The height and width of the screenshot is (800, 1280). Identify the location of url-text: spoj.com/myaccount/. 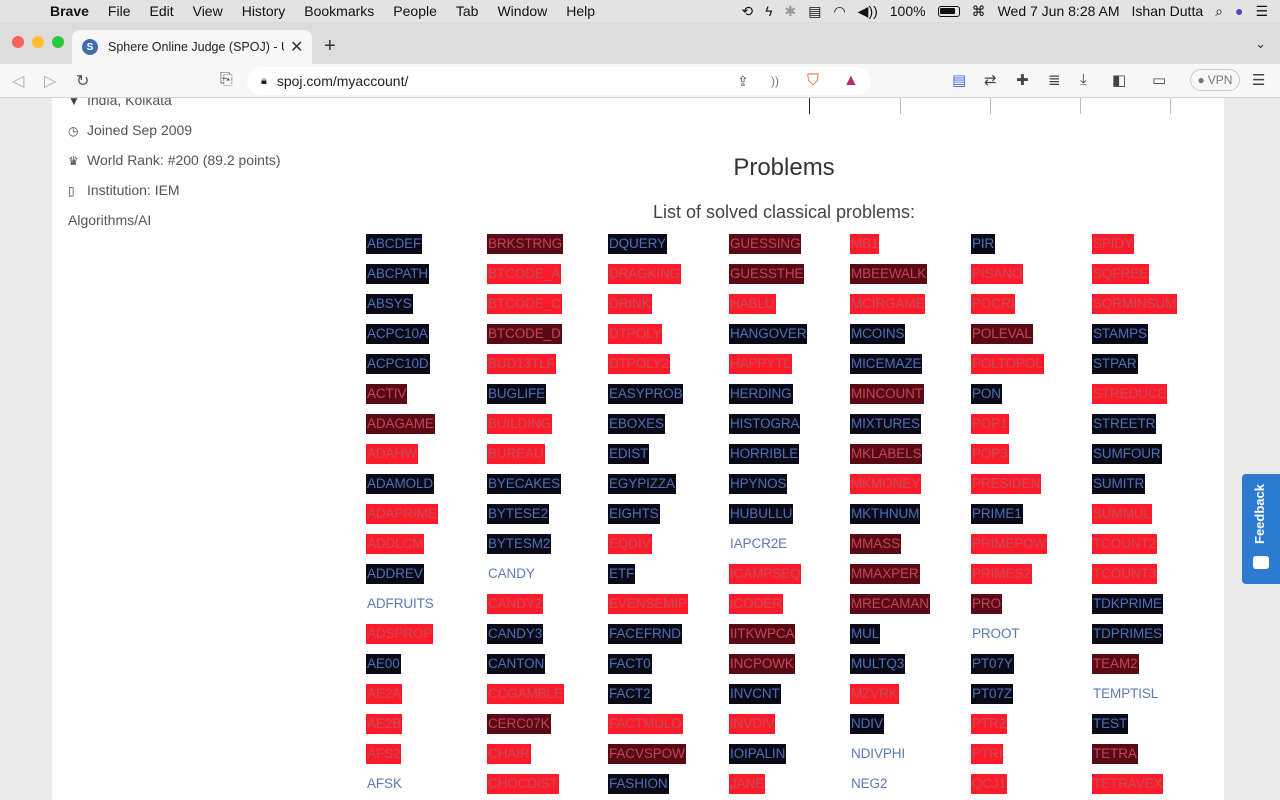
(342, 81).